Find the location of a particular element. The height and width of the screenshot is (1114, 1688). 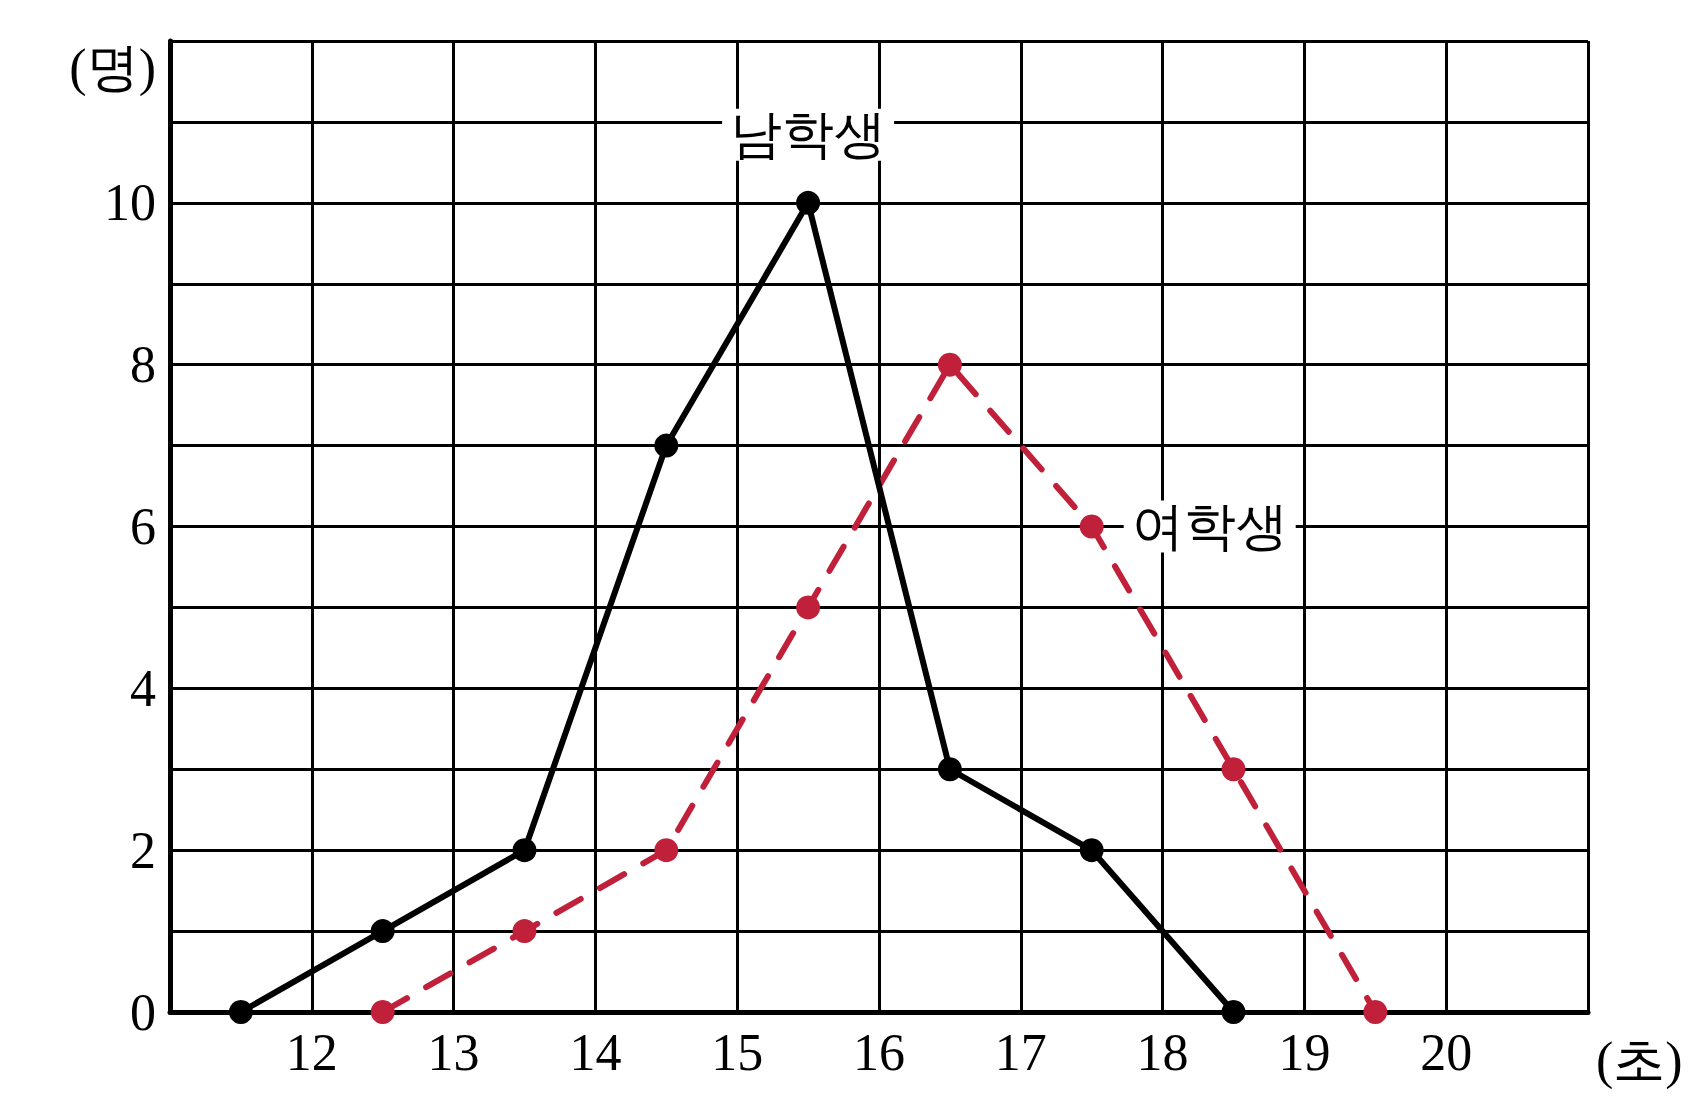

y-tick-label: 6 is located at coordinates (143, 526).